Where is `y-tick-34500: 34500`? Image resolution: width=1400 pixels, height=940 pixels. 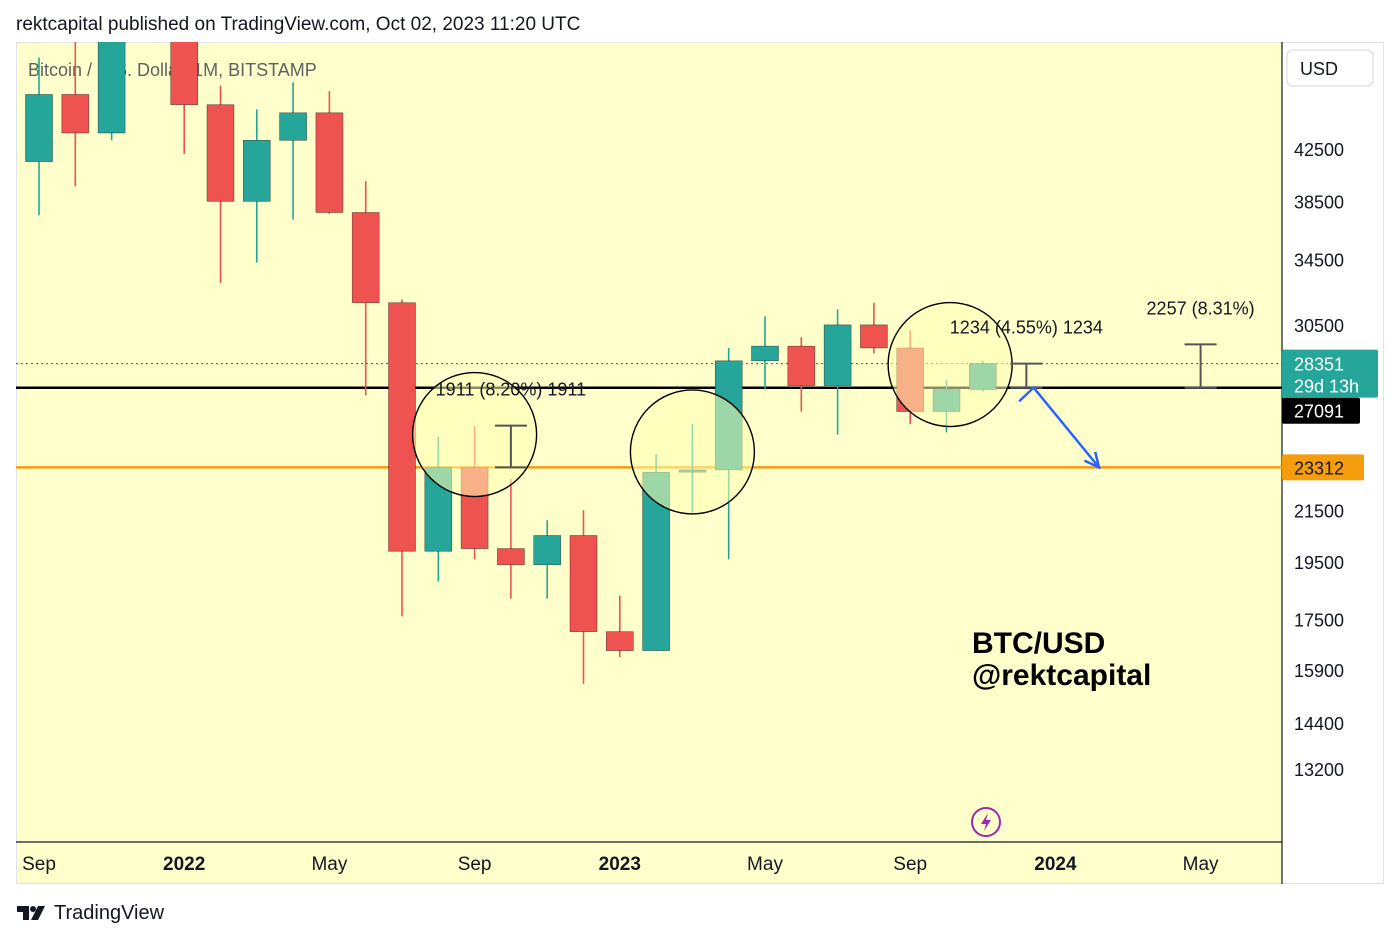
y-tick-34500: 34500 is located at coordinates (1319, 261).